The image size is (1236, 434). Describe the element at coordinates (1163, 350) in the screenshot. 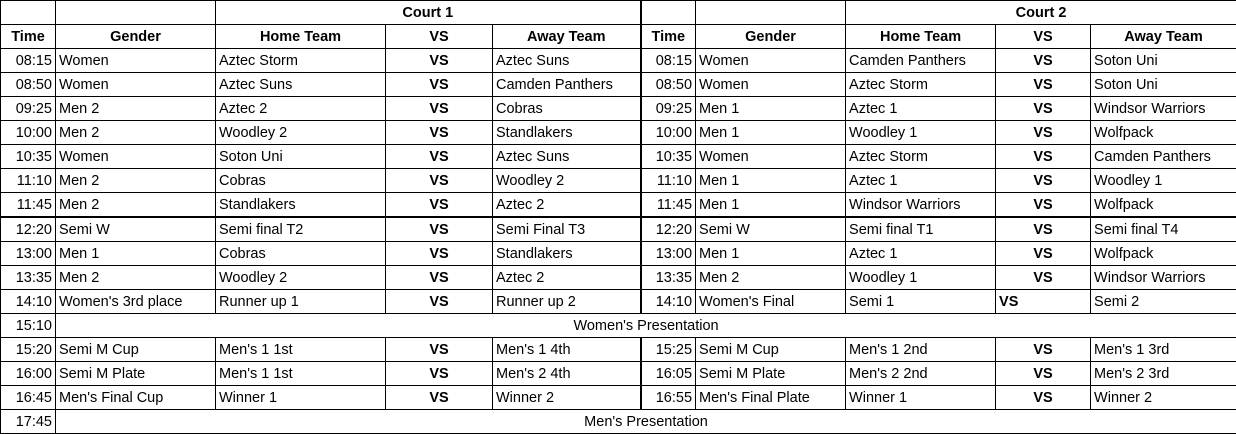

I see `court-2-away-team-cell: Men's 1 3rd` at that location.